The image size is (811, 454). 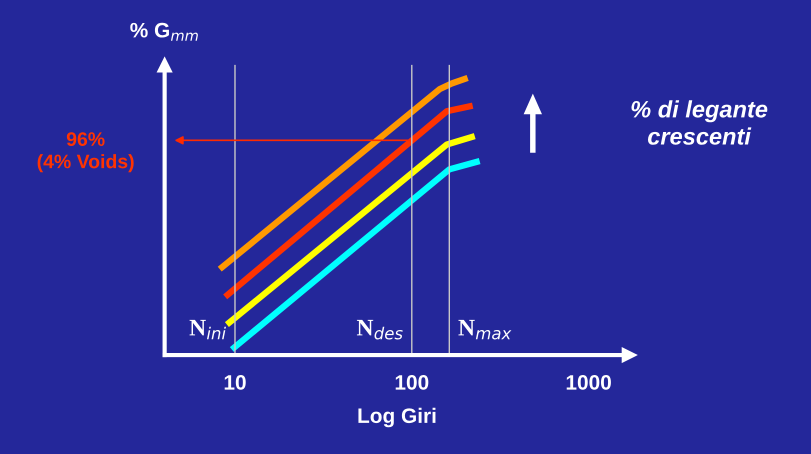 I want to click on text: 96% (4% Voids), so click(x=86, y=152).